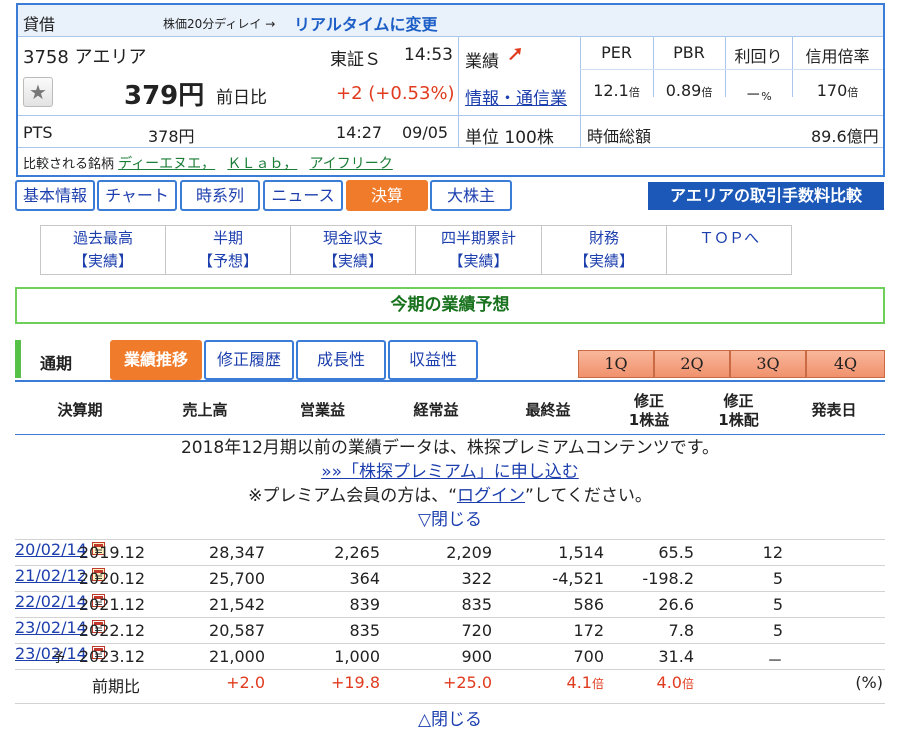 The image size is (907, 734). What do you see at coordinates (692, 364) in the screenshot?
I see `quarter-2q-button: 2Q` at bounding box center [692, 364].